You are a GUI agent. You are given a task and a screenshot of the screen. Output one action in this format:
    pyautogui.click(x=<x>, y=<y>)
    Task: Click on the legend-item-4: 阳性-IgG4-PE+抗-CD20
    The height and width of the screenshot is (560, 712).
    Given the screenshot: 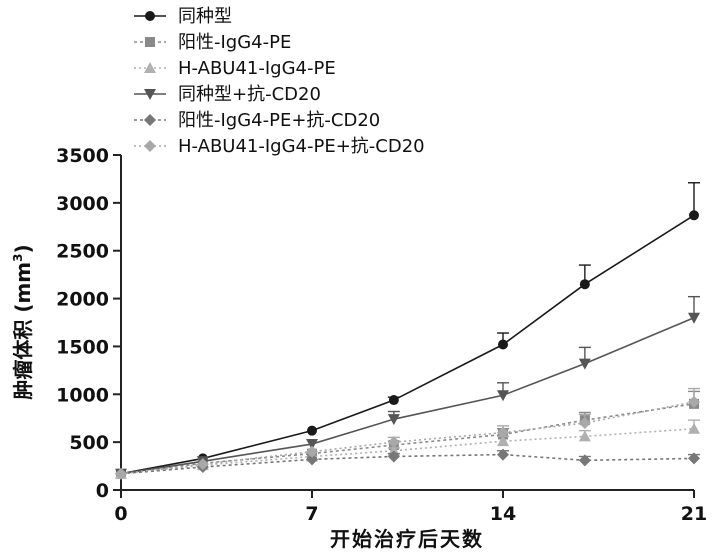 What is the action you would take?
    pyautogui.click(x=257, y=120)
    